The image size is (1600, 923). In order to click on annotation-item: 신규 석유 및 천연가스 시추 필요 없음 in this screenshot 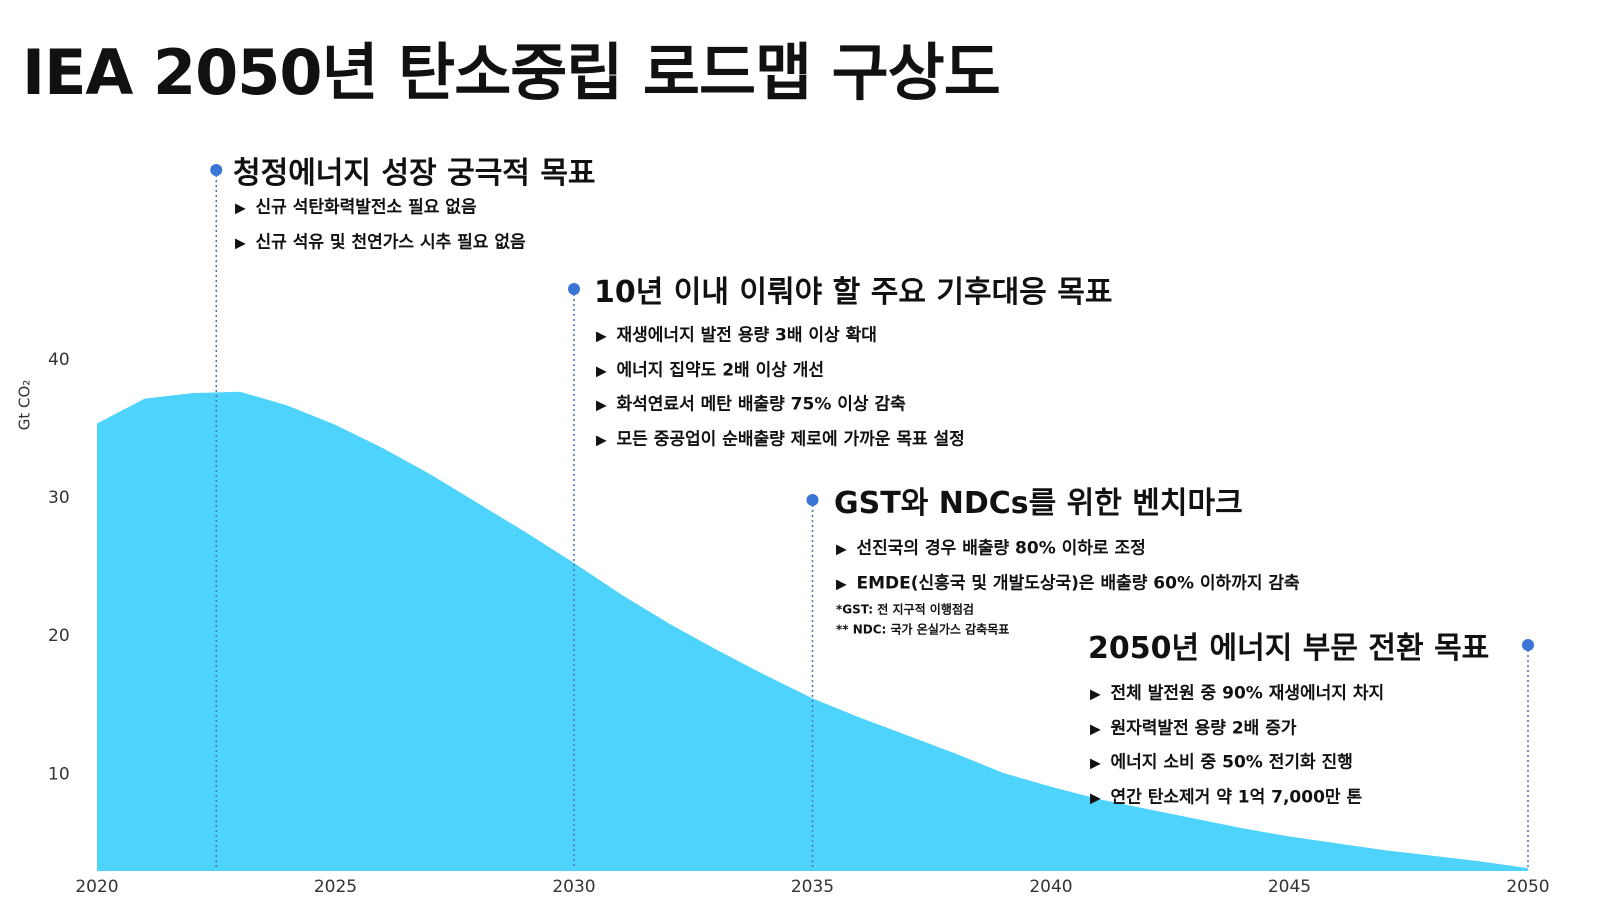, I will do `click(380, 239)`.